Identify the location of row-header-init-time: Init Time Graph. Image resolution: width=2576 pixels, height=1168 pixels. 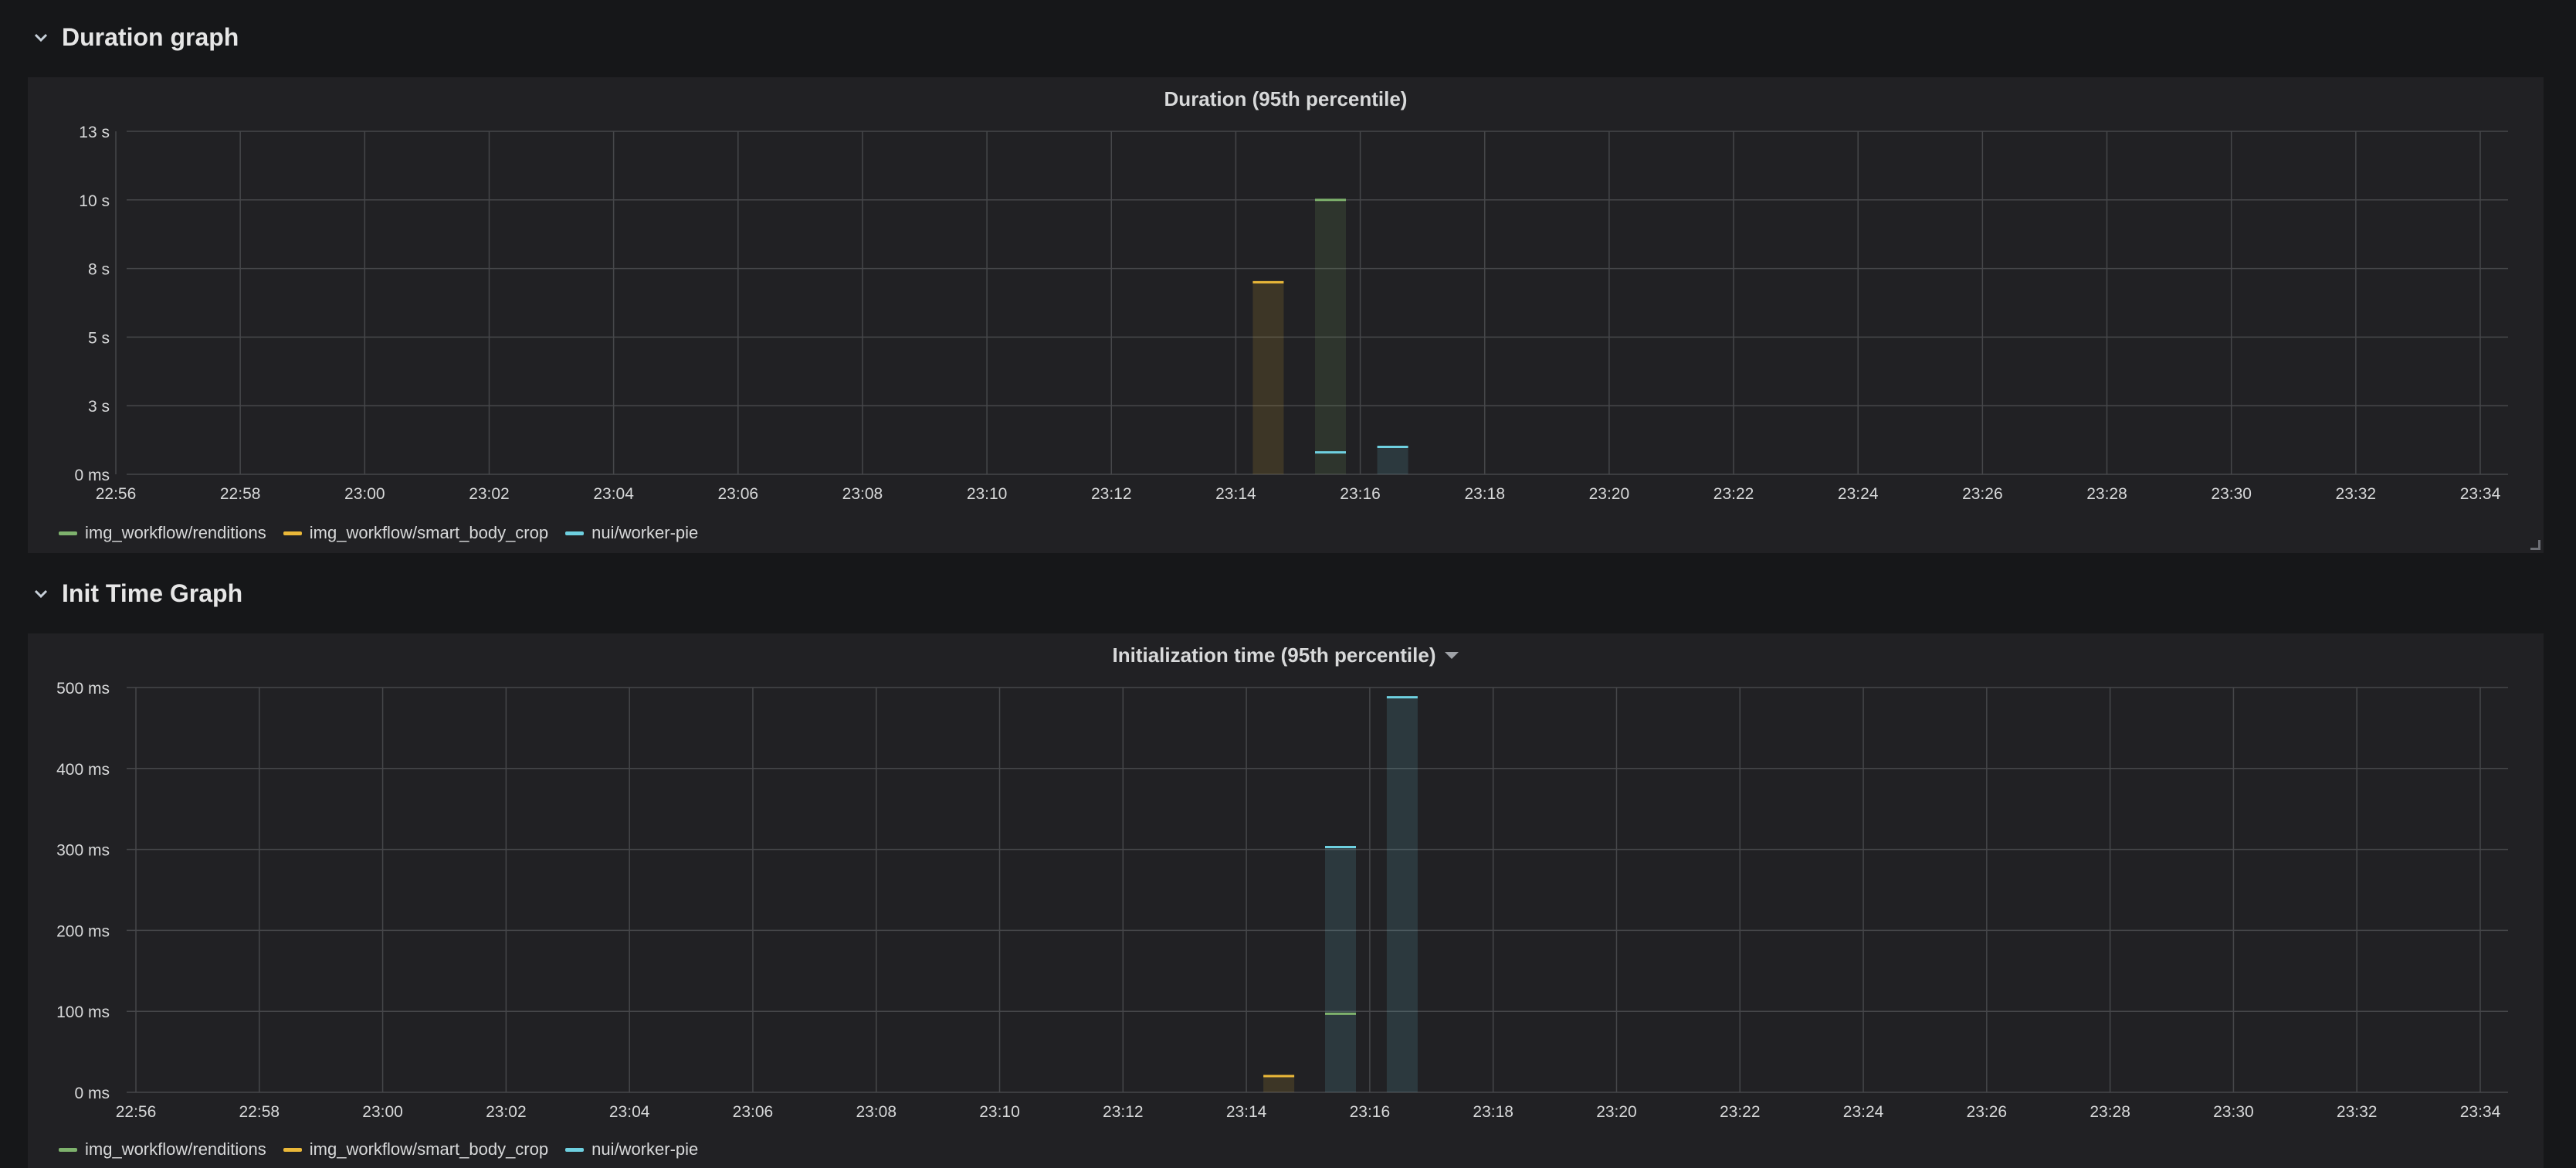
(135, 593).